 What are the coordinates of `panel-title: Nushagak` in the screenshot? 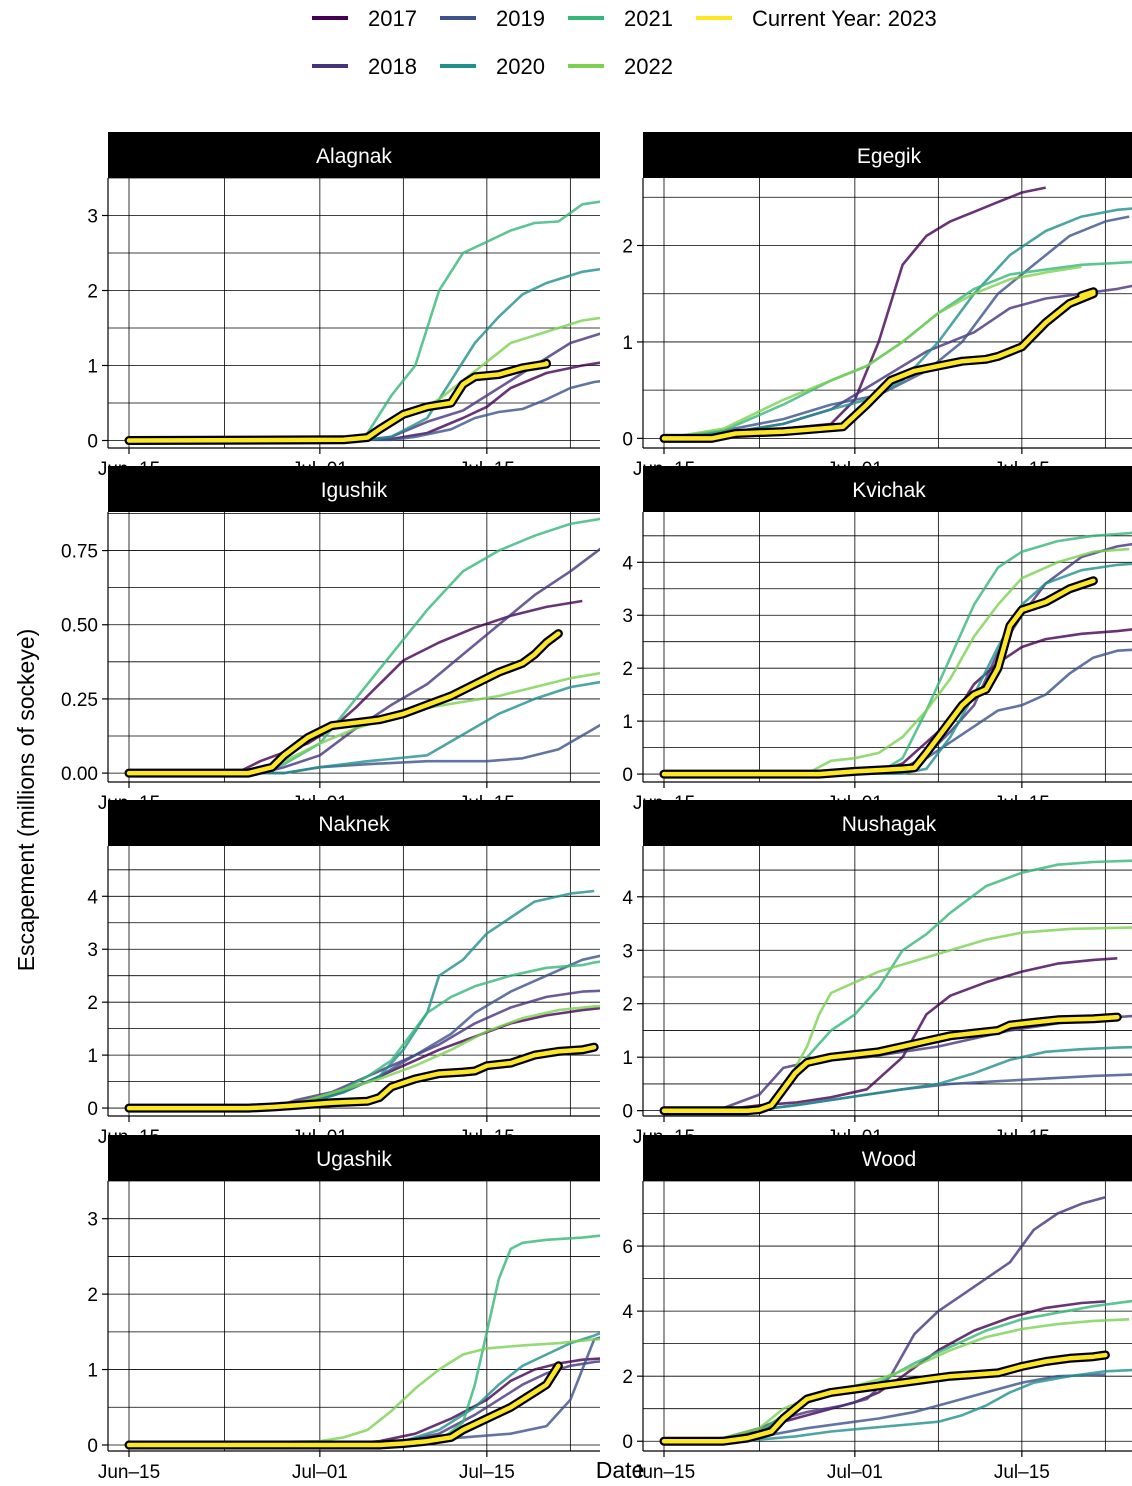 It's located at (889, 824).